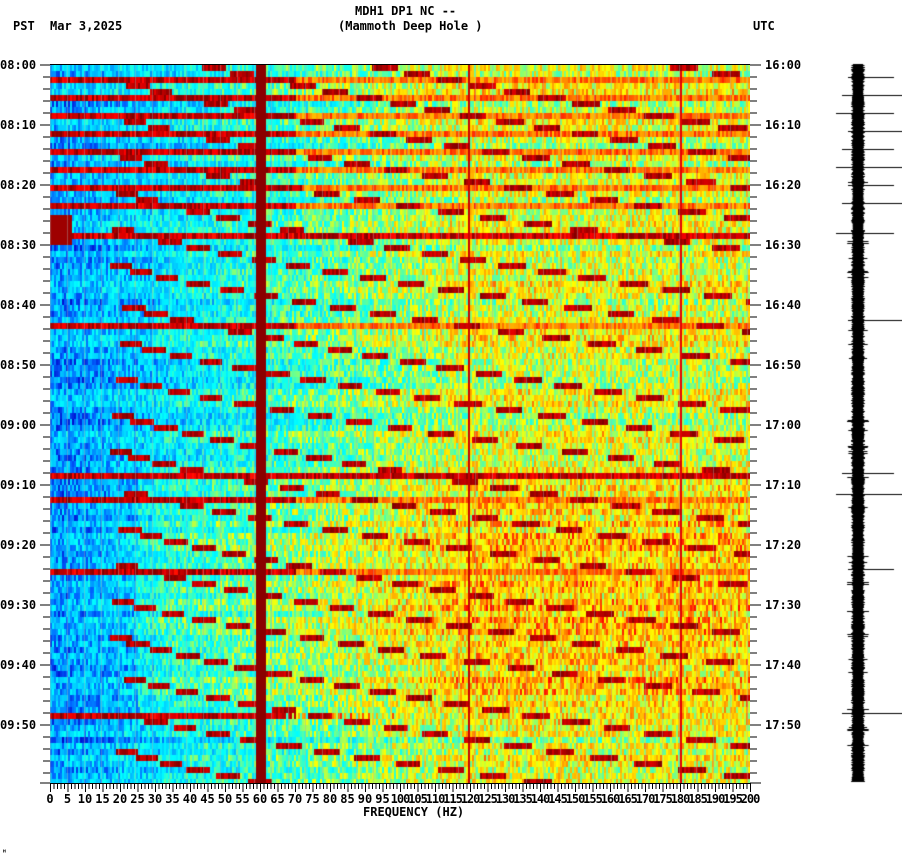  What do you see at coordinates (67, 799) in the screenshot?
I see `x-tick-label: 5` at bounding box center [67, 799].